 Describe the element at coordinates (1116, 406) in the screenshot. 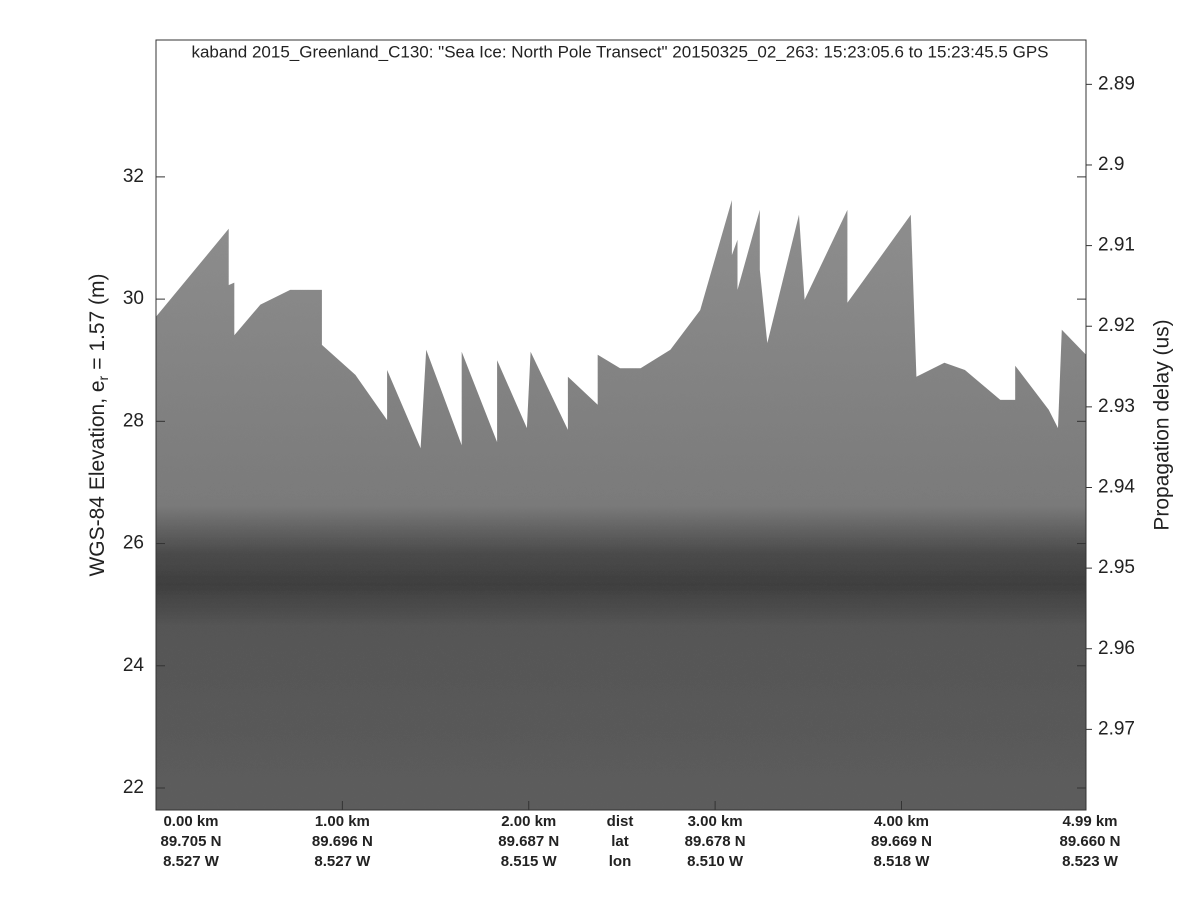

I see `y2-tick-label: 2.93` at that location.